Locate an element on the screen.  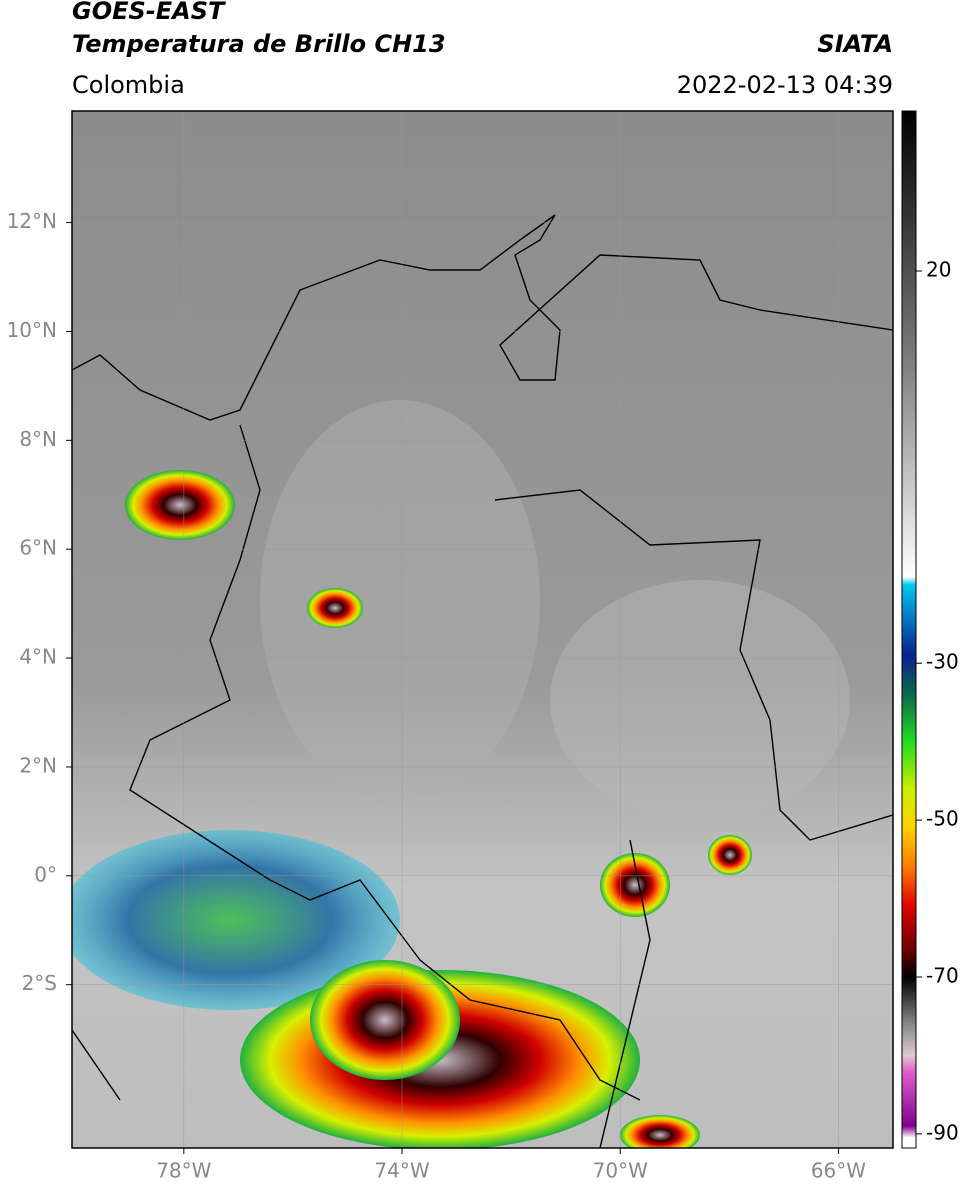
colorbar-tick-label: -90 is located at coordinates (942, 1132).